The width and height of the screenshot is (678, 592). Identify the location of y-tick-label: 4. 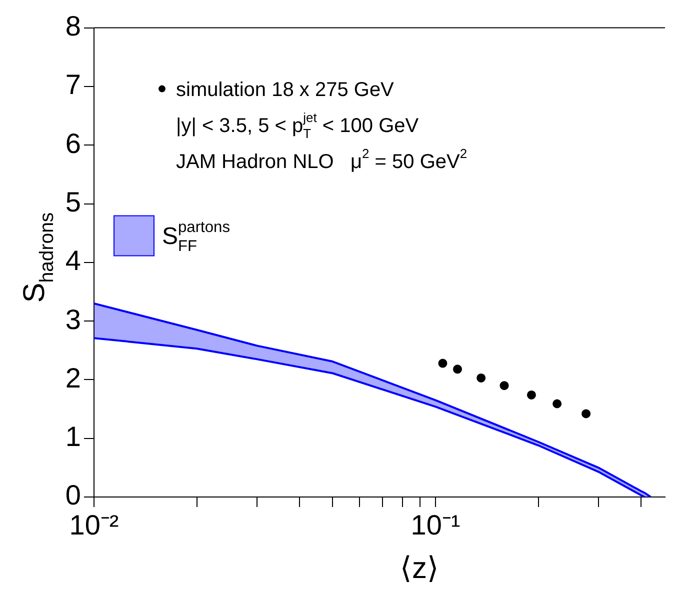
(73, 260).